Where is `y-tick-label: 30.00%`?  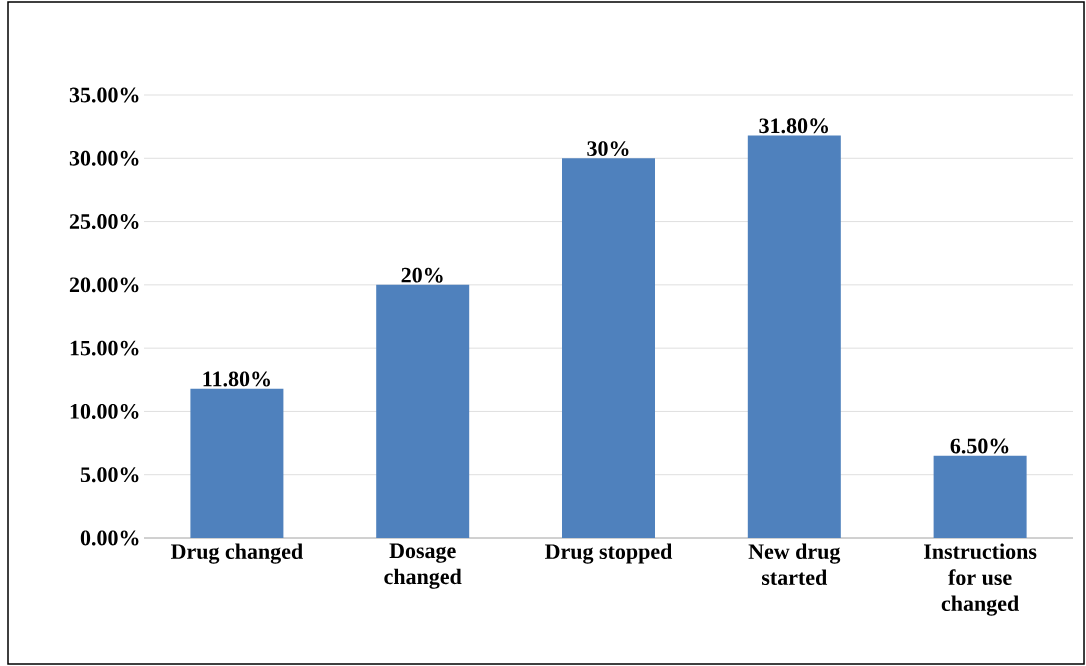
y-tick-label: 30.00% is located at coordinates (104, 158).